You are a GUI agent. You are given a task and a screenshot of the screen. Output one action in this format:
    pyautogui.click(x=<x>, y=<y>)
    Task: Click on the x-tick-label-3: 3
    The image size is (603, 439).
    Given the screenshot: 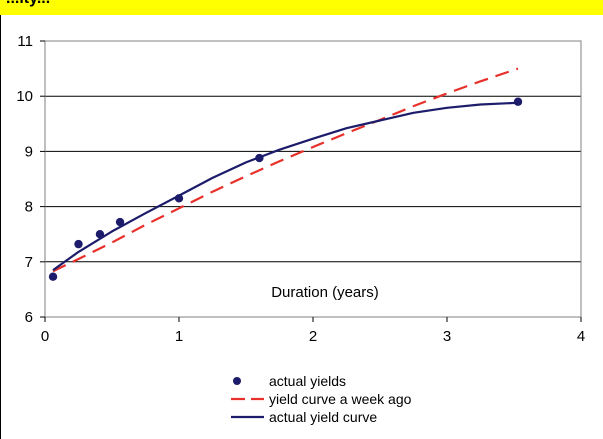 What is the action you would take?
    pyautogui.click(x=447, y=336)
    